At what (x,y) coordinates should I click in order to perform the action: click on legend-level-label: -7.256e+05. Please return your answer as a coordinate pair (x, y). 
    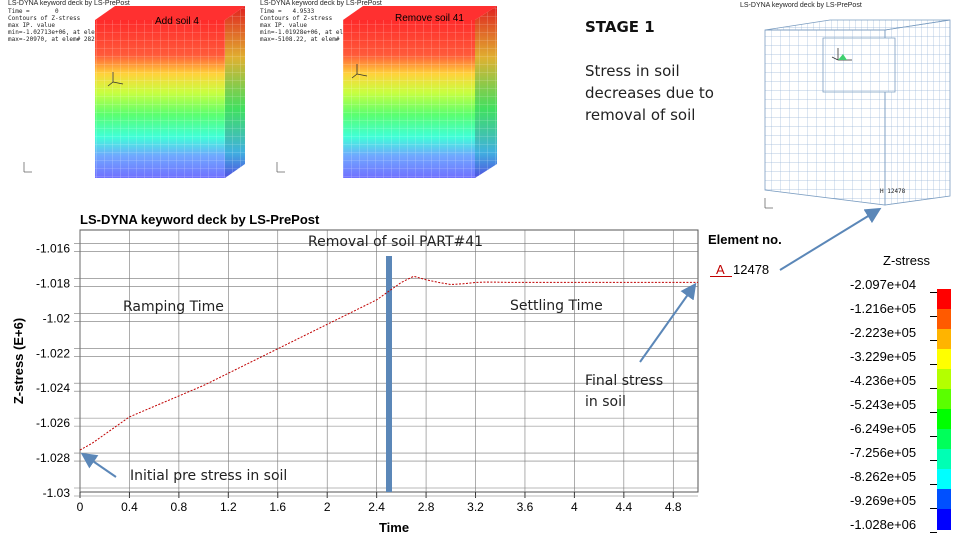
    Looking at the image, I should click on (883, 452).